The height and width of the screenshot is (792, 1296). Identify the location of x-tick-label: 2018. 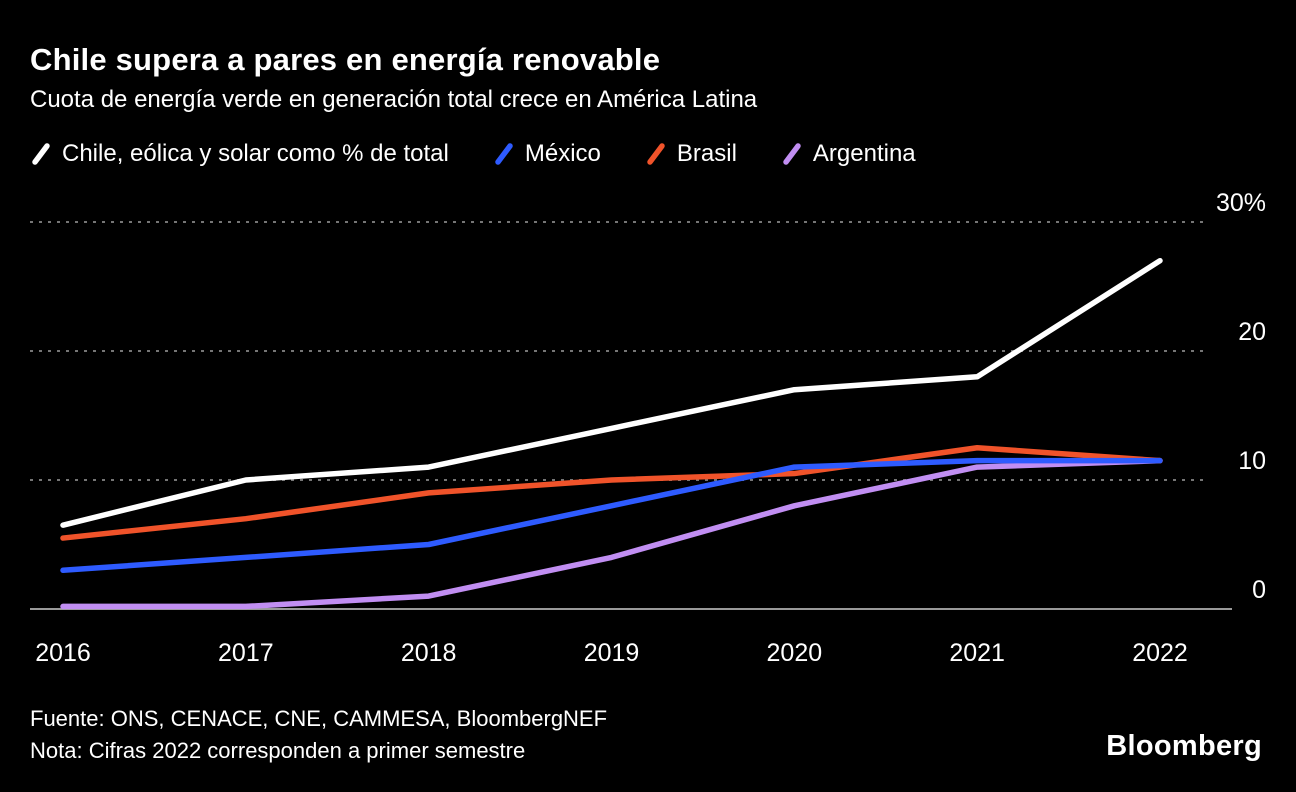
(429, 653).